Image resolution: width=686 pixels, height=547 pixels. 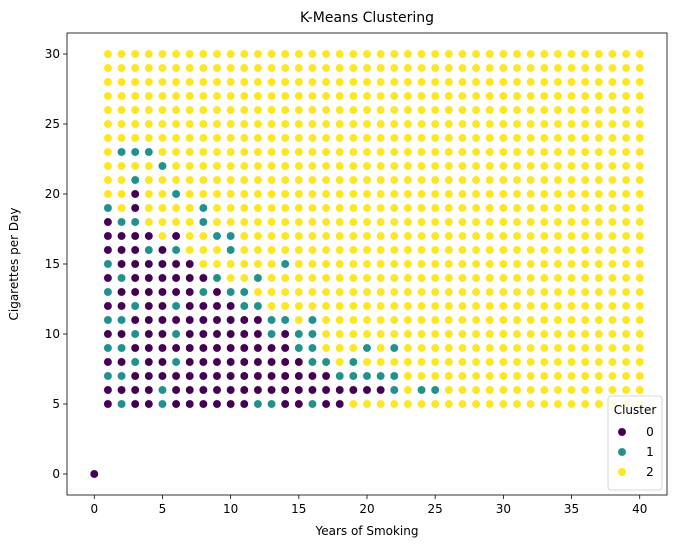 What do you see at coordinates (230, 509) in the screenshot?
I see `x-tick-label: 10` at bounding box center [230, 509].